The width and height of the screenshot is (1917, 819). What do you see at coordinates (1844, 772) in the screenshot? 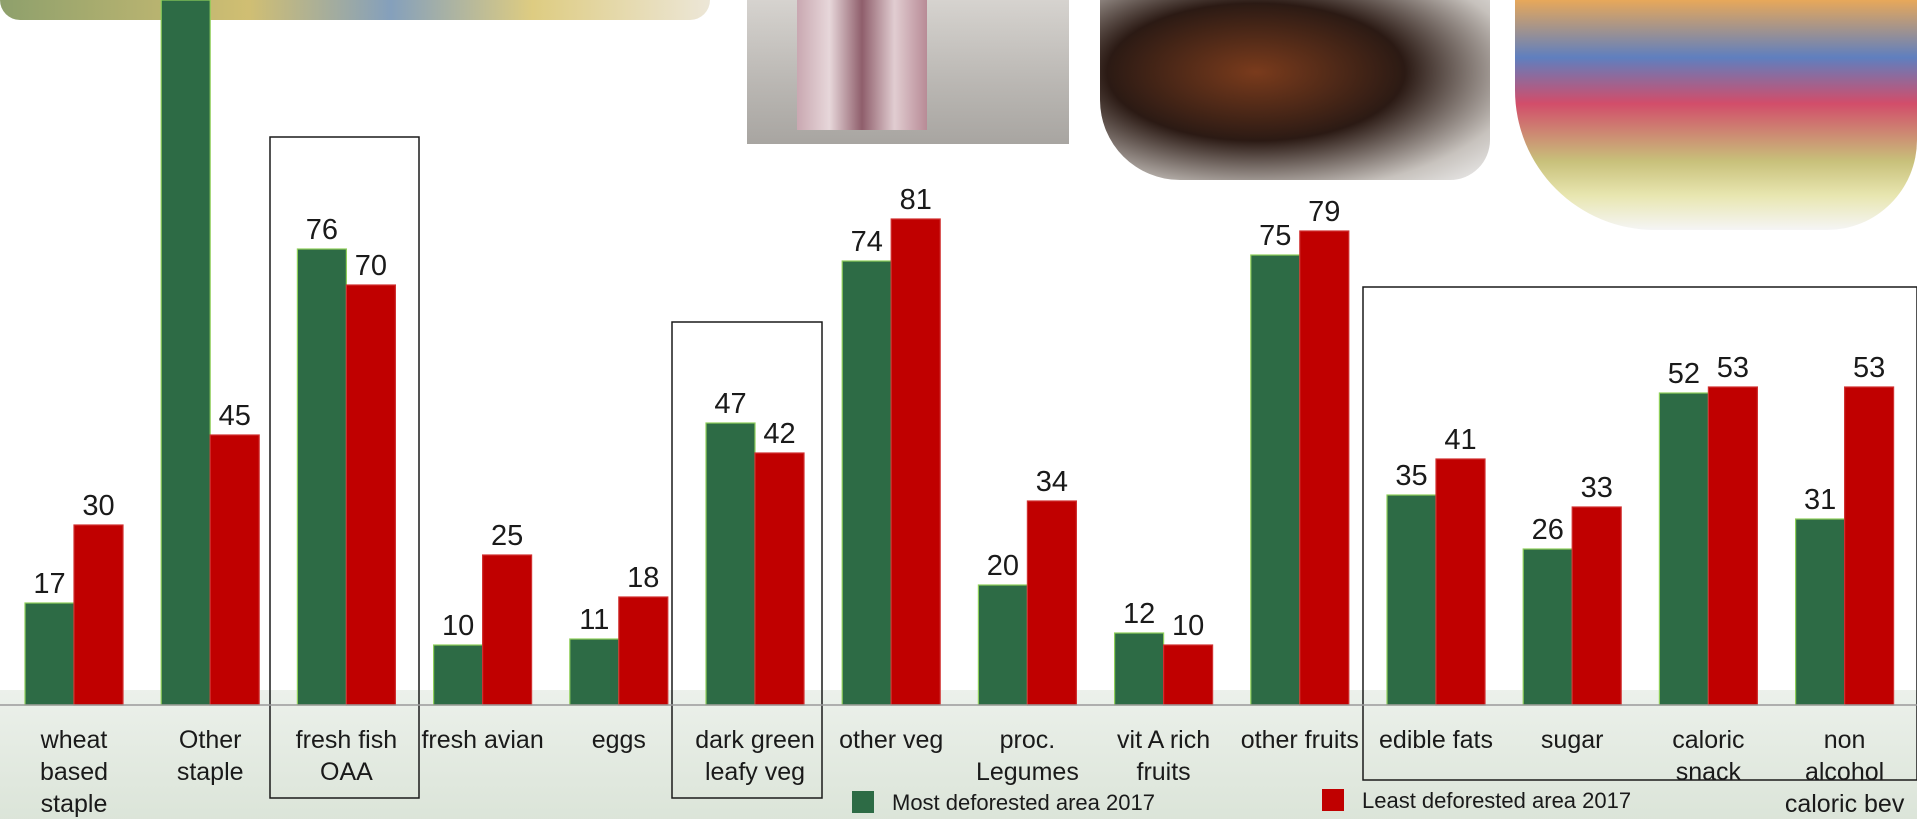
I see `category-label-13: alcohol` at bounding box center [1844, 772].